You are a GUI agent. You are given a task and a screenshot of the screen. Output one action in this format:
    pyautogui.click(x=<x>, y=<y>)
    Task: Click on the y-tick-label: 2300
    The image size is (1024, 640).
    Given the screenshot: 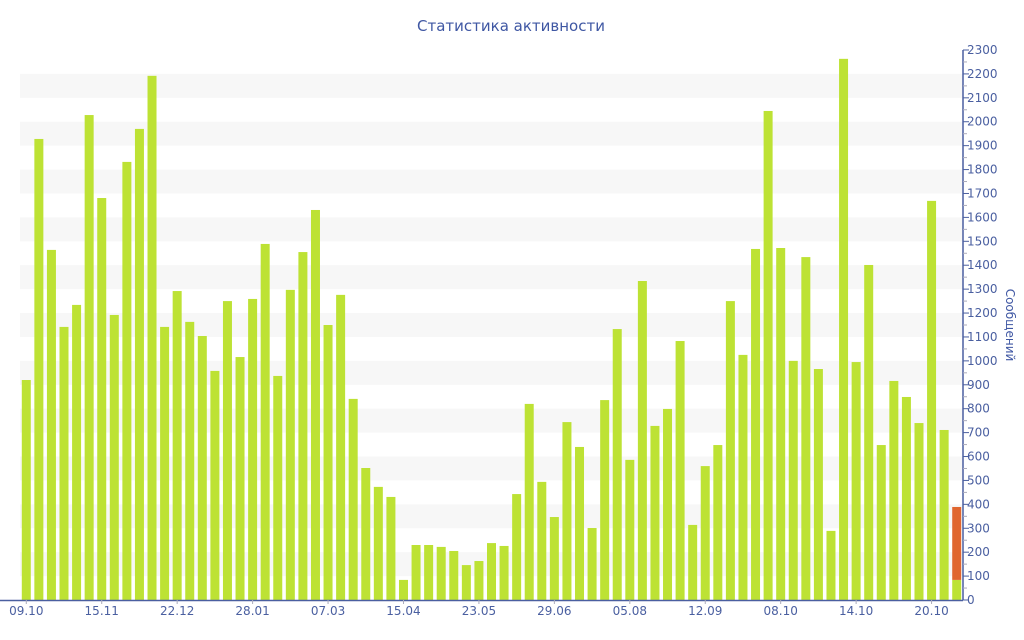 What is the action you would take?
    pyautogui.click(x=982, y=50)
    